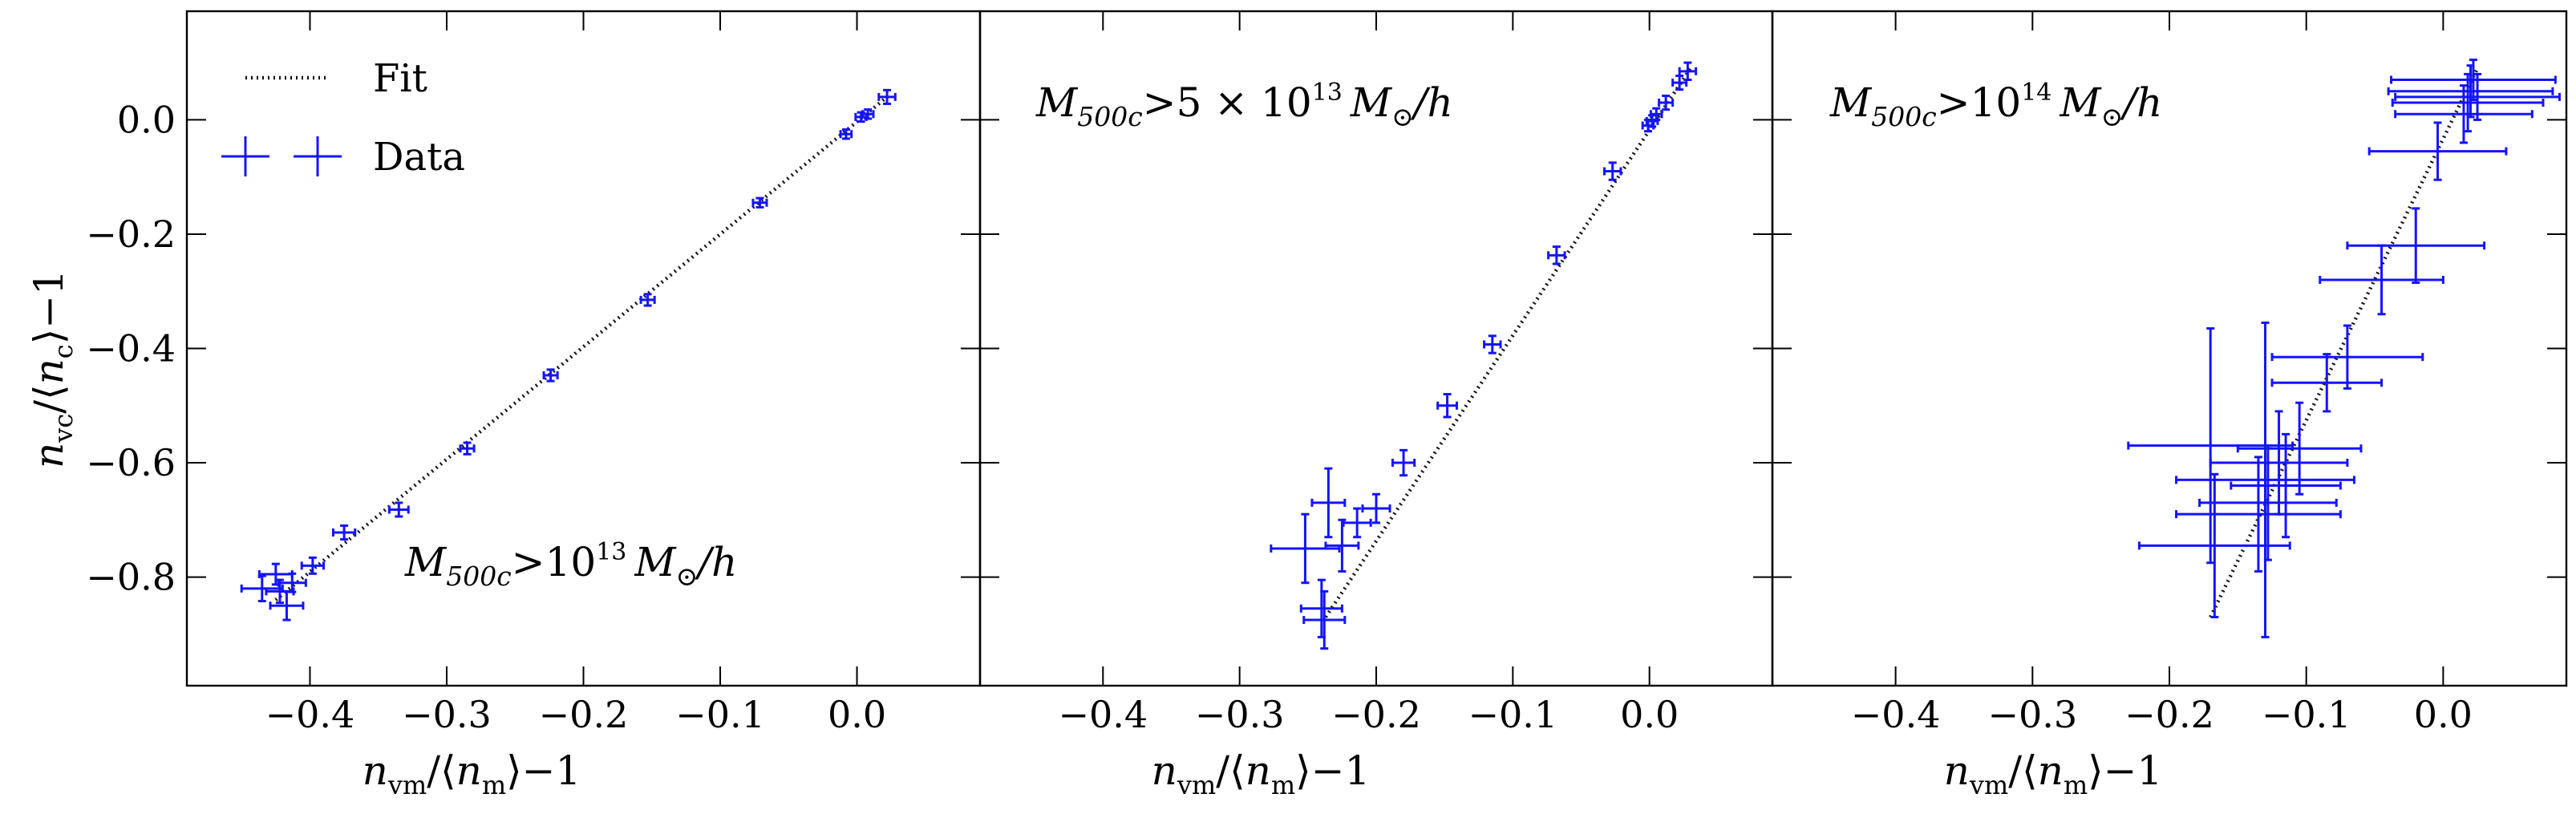 This screenshot has height=818, width=2576. I want to click on legend-fit-label: Fit, so click(400, 78).